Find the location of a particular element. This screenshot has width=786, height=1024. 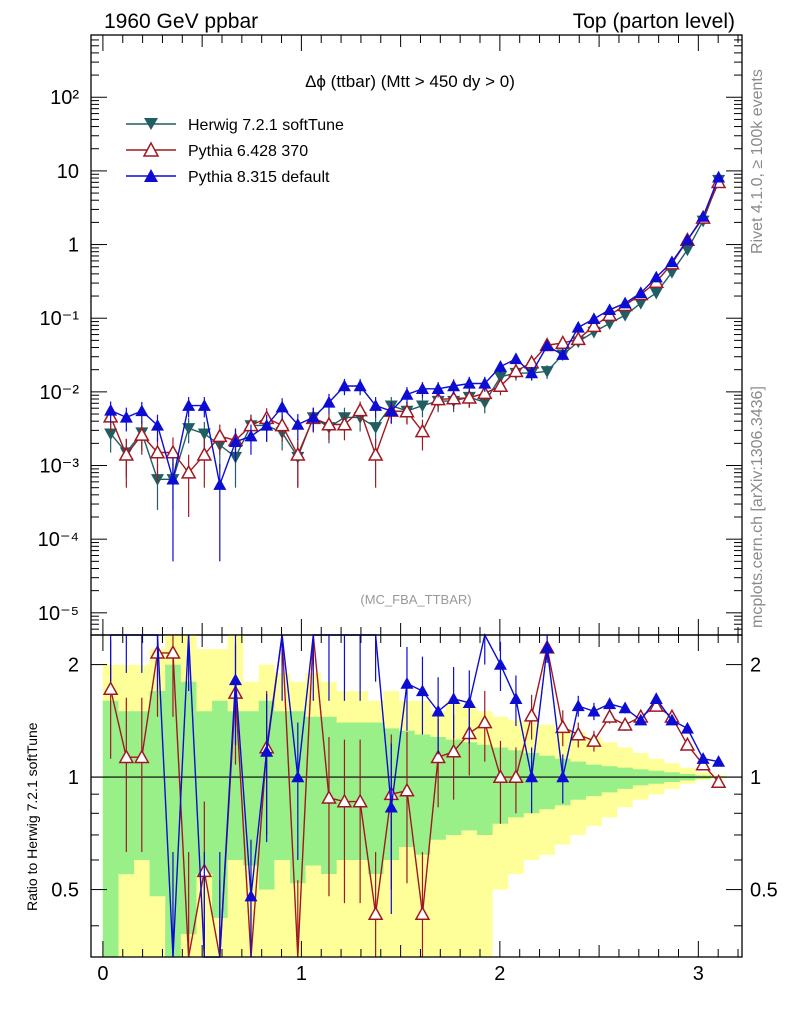

main-y-tick-label: 10² is located at coordinates (64, 98).